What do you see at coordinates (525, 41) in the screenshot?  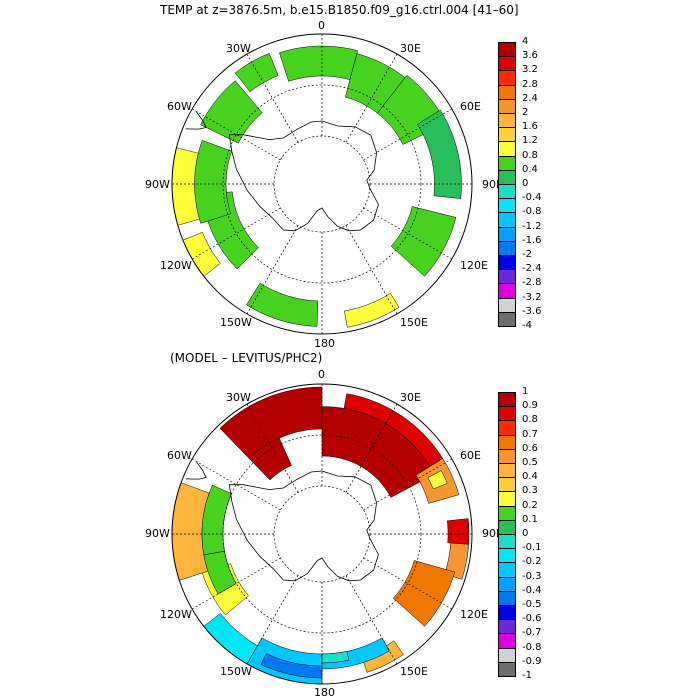 I see `colorbar-tick-label: 4` at bounding box center [525, 41].